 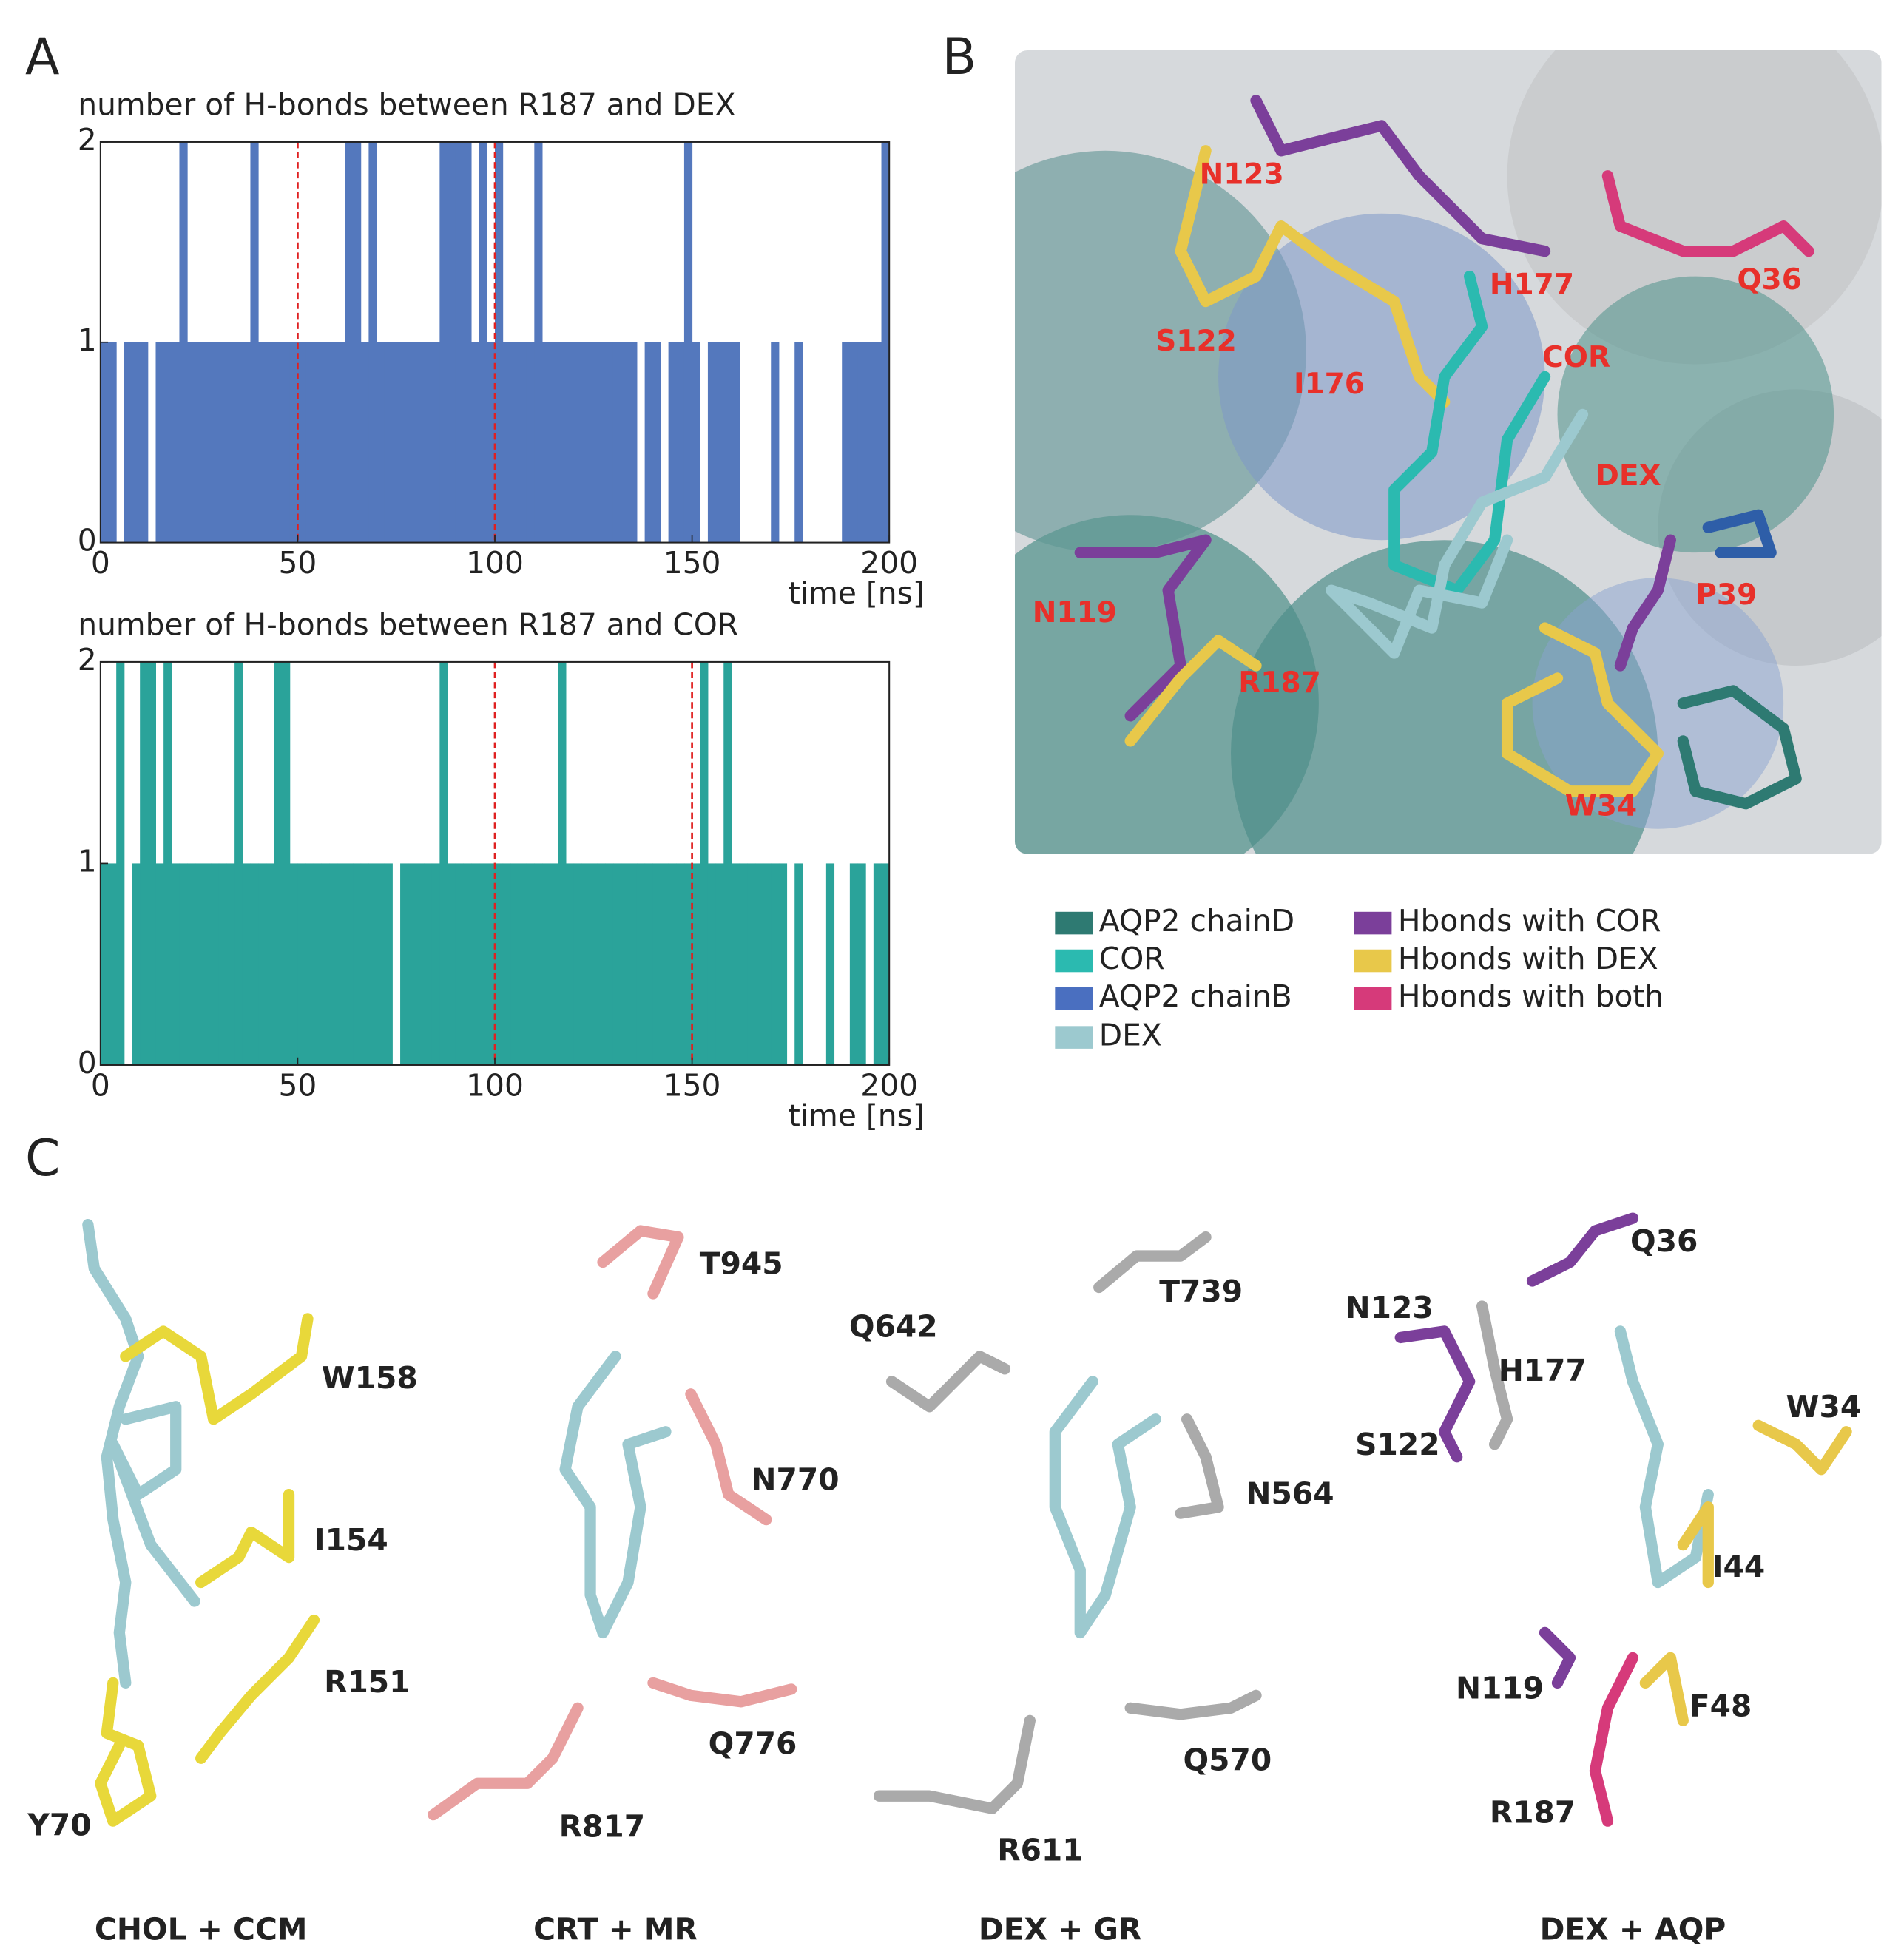 What do you see at coordinates (1130, 1035) in the screenshot?
I see `legend-label: DEX` at bounding box center [1130, 1035].